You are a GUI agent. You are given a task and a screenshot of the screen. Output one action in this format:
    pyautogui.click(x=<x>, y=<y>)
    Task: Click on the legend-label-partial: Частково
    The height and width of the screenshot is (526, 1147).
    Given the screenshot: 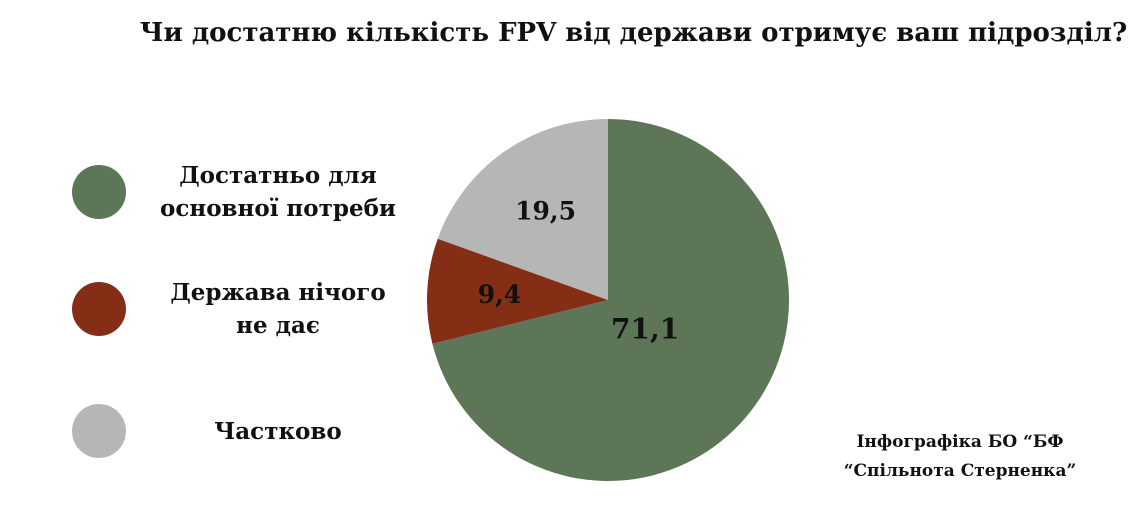 What is the action you would take?
    pyautogui.click(x=278, y=431)
    